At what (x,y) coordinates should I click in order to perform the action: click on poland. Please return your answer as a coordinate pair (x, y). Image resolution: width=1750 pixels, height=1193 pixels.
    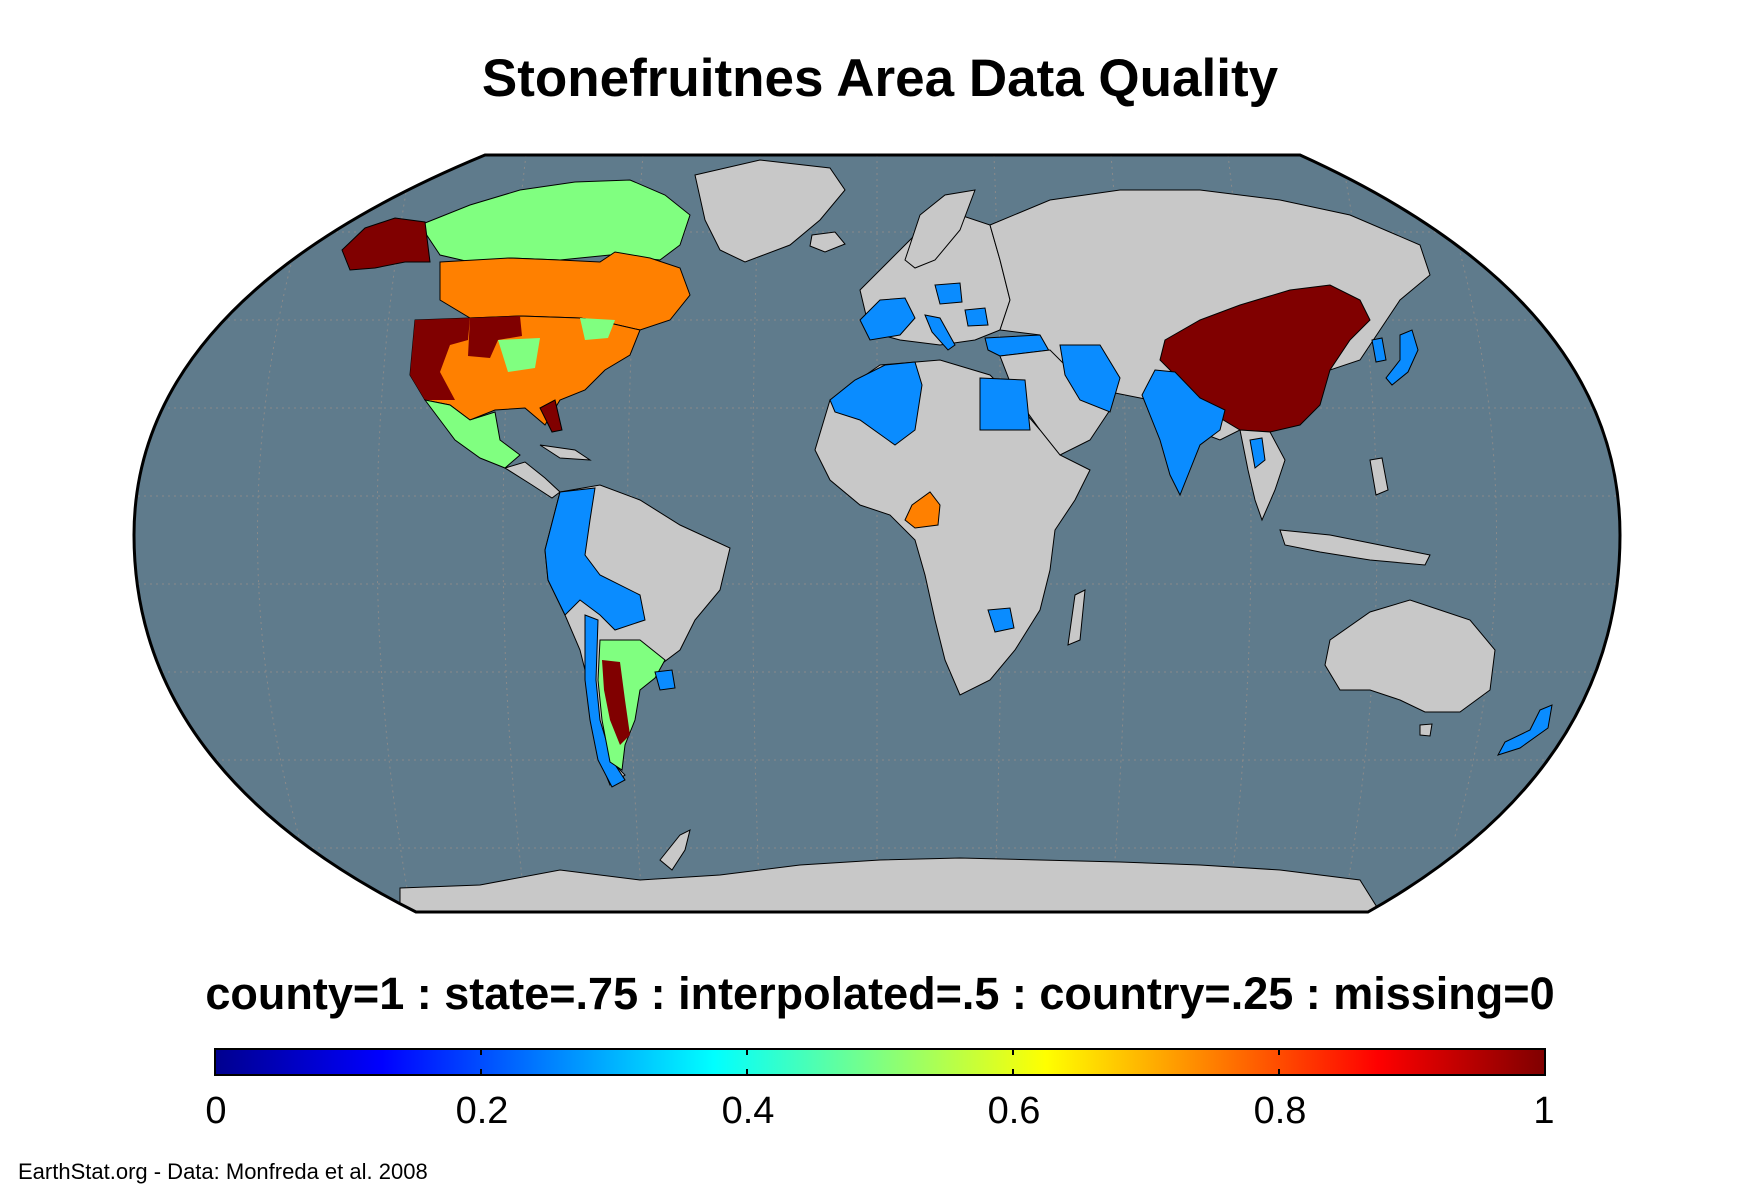
    Looking at the image, I should click on (948, 293).